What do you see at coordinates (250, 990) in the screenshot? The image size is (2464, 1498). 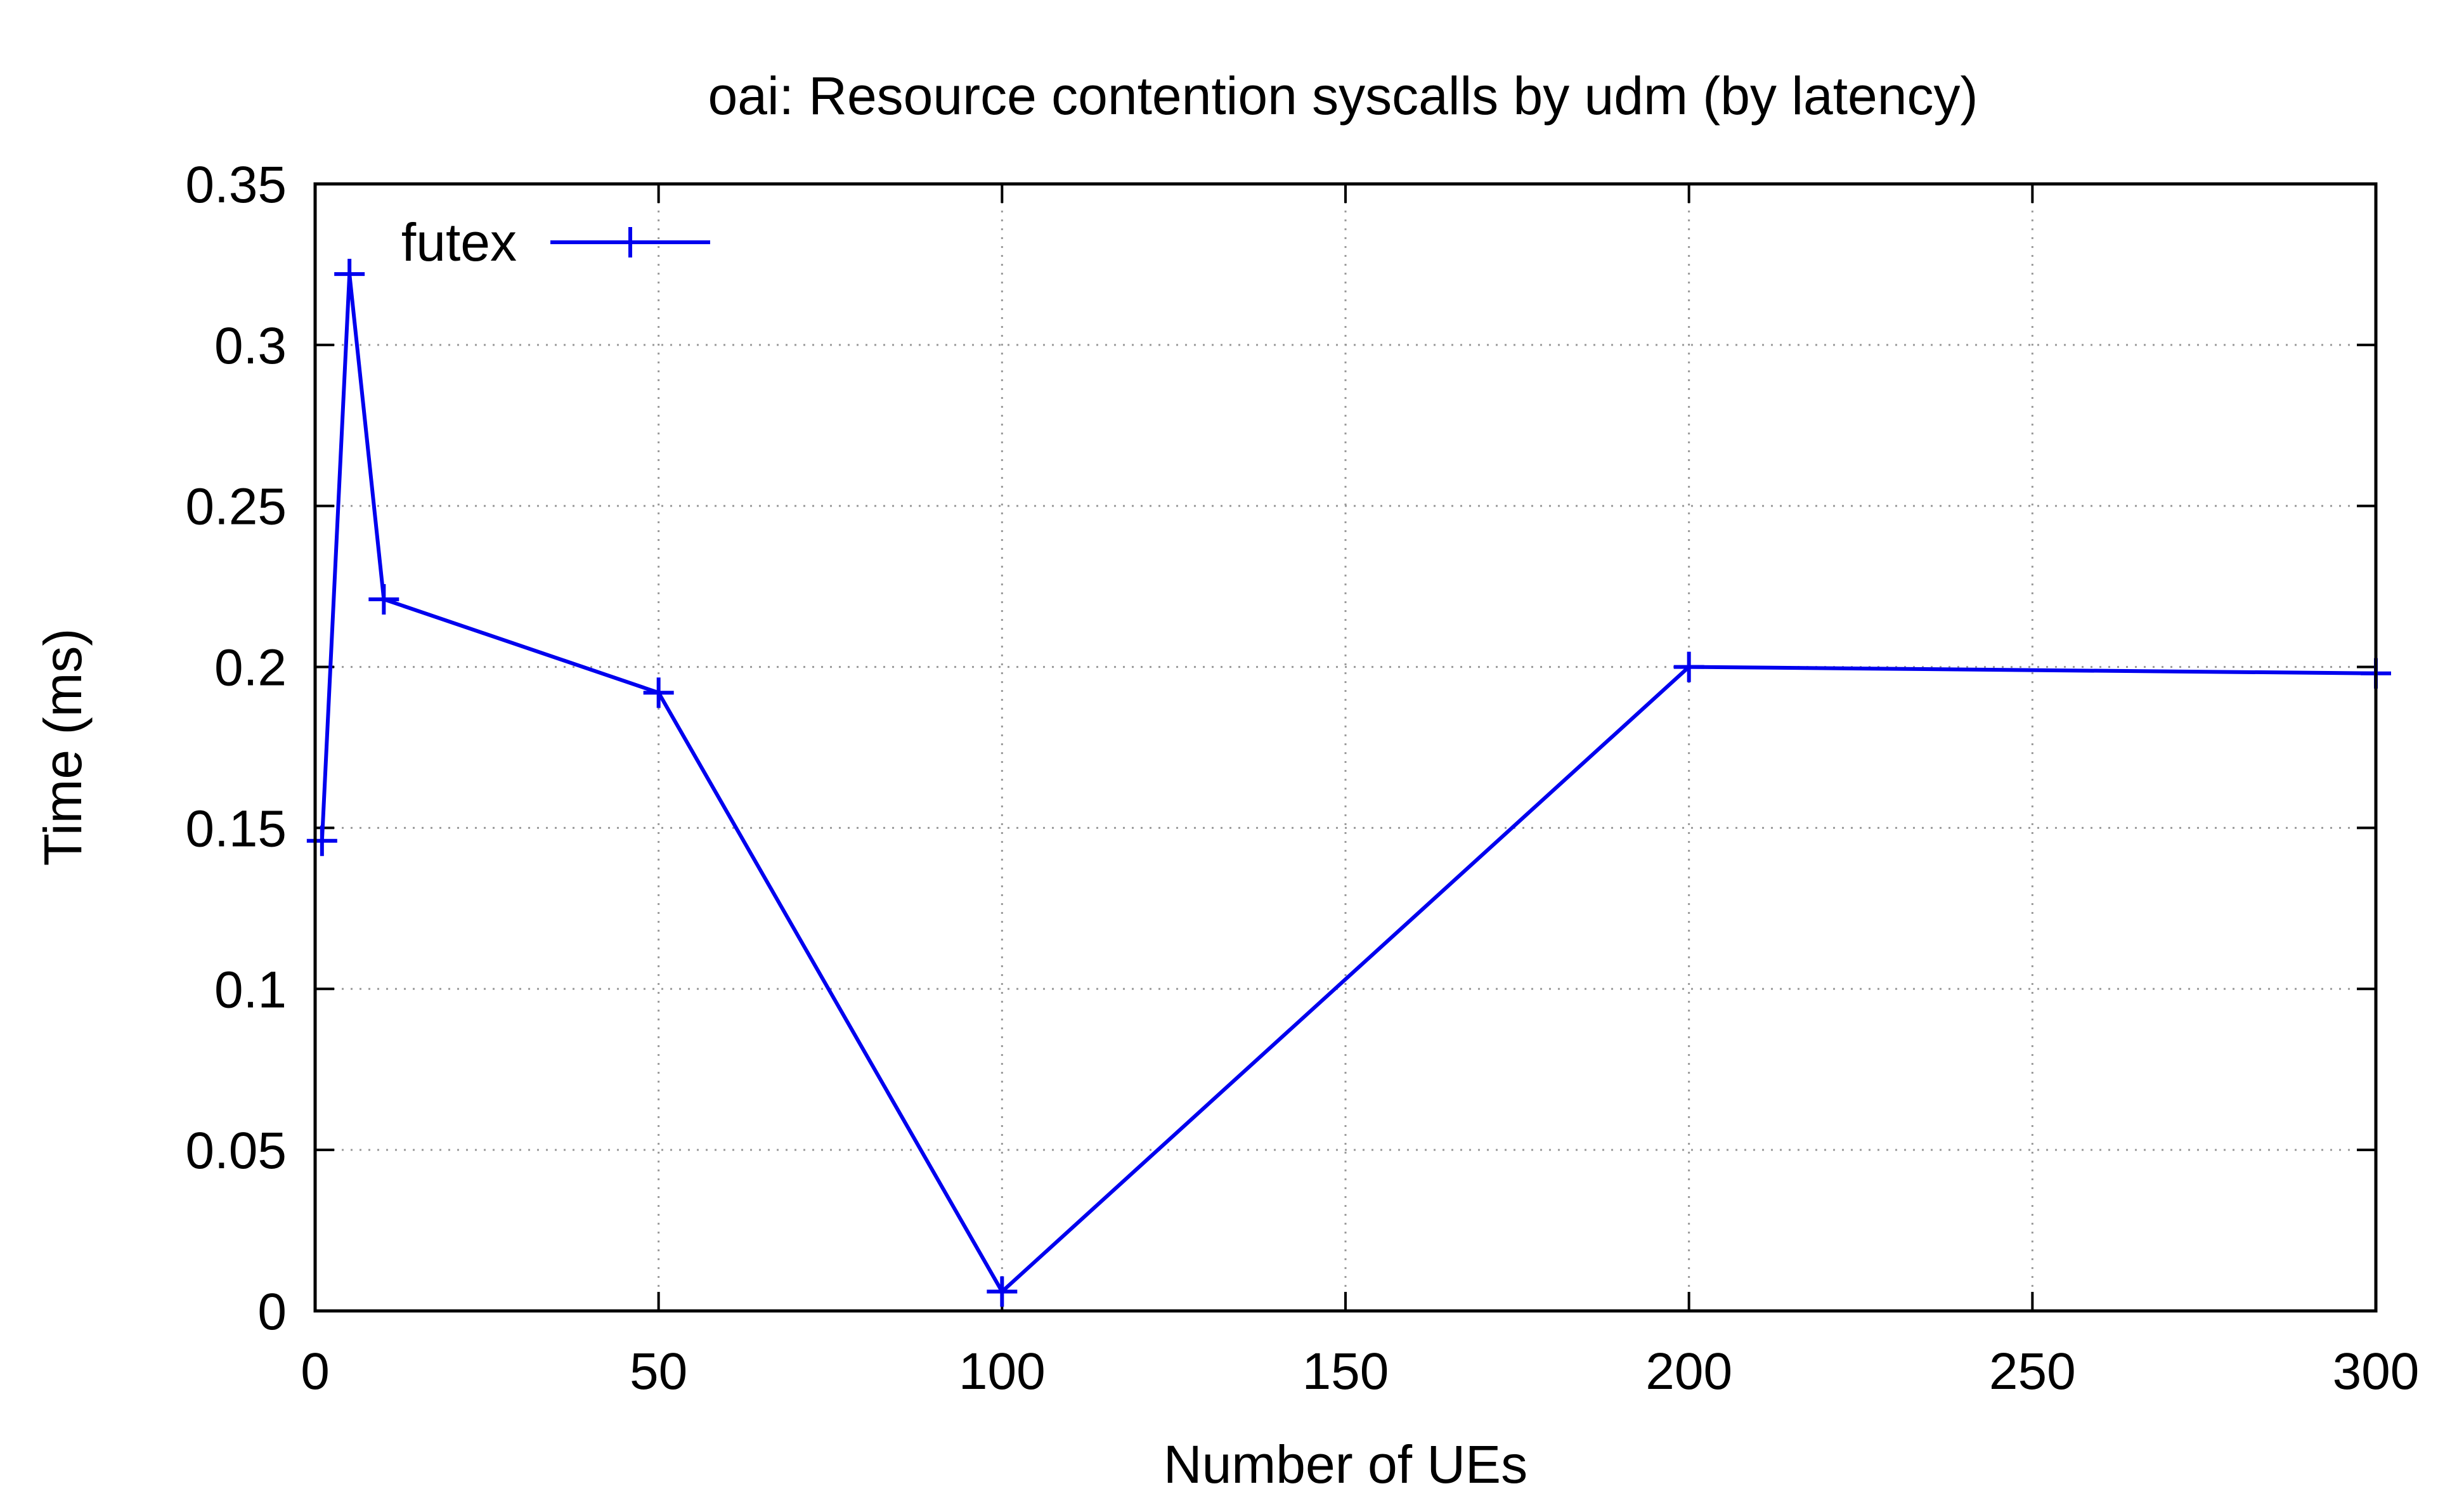 I see `y-tick-label: 0.1` at bounding box center [250, 990].